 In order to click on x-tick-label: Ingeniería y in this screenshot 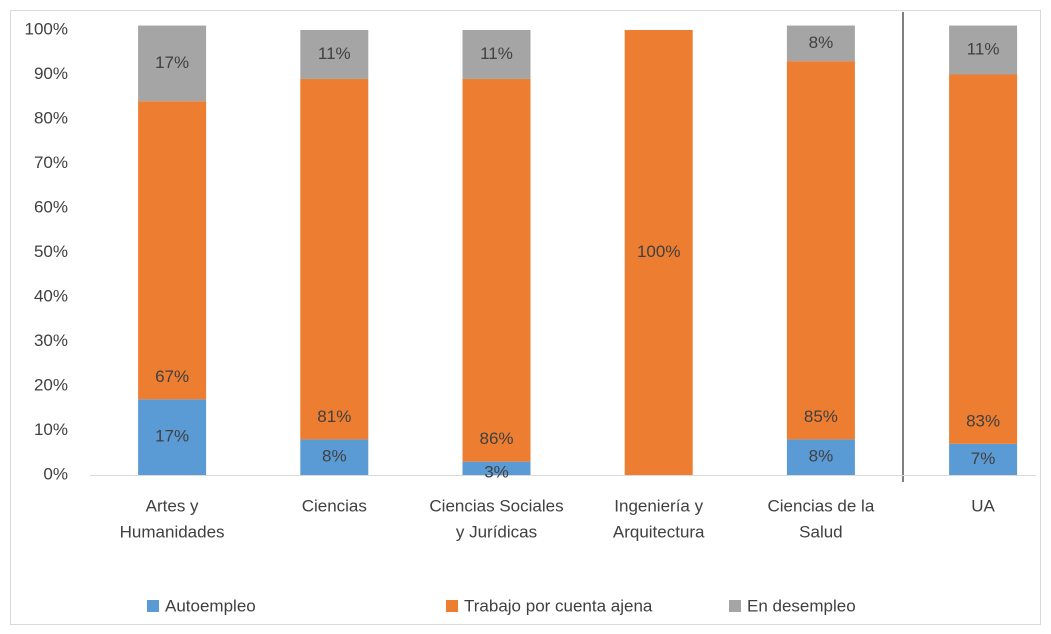, I will do `click(658, 505)`.